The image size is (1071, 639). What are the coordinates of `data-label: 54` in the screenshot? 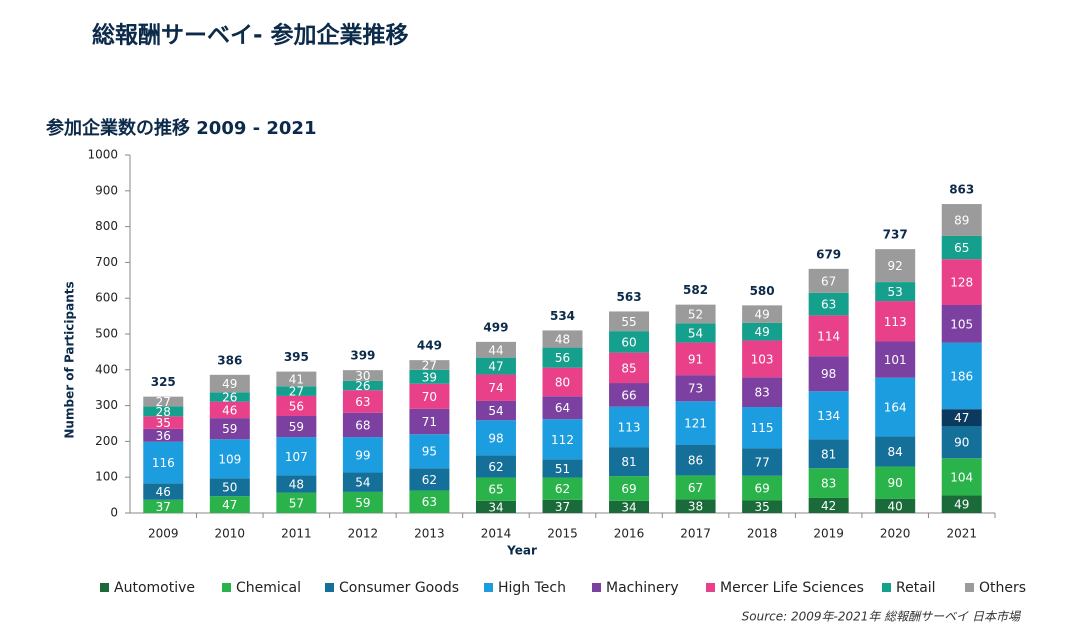 It's located at (695, 333).